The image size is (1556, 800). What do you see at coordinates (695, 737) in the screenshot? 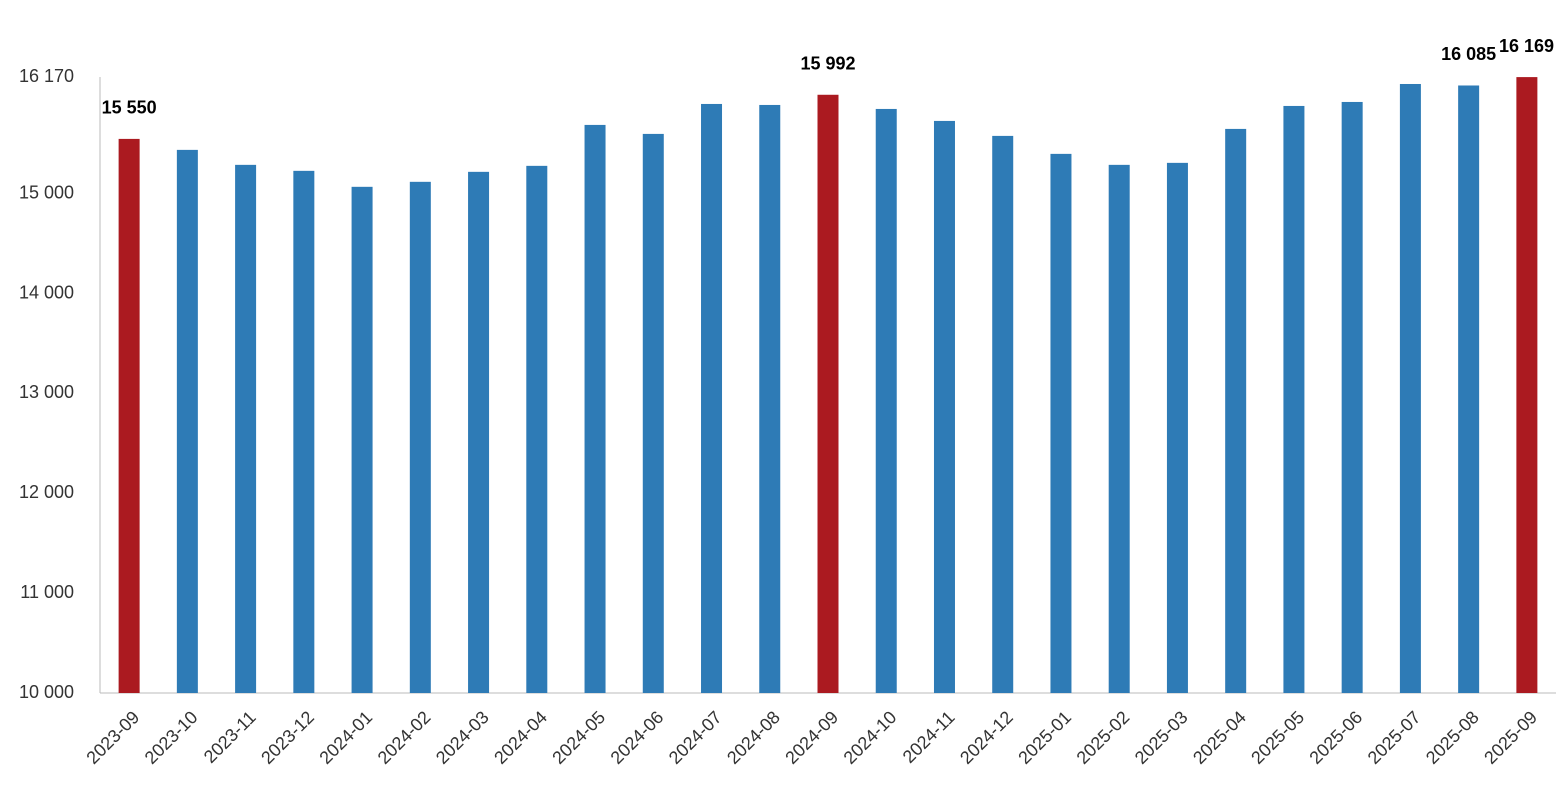
I see `x-tick-label: 2024-07` at bounding box center [695, 737].